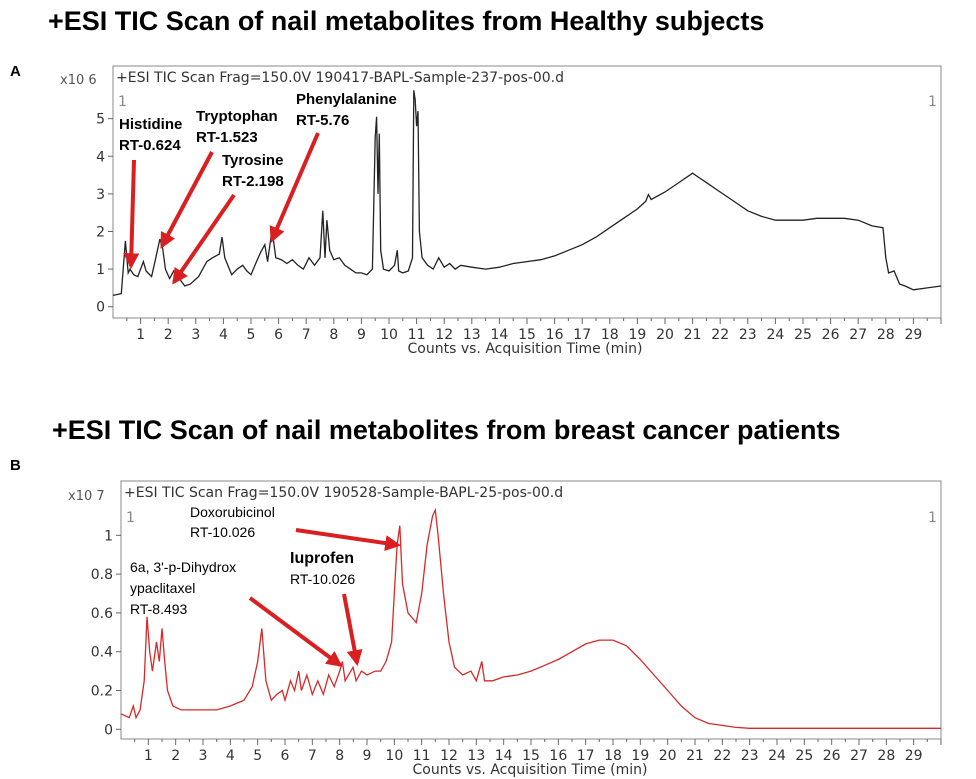 The image size is (976, 779). I want to click on panel-b-x-tick-label: 19, so click(640, 756).